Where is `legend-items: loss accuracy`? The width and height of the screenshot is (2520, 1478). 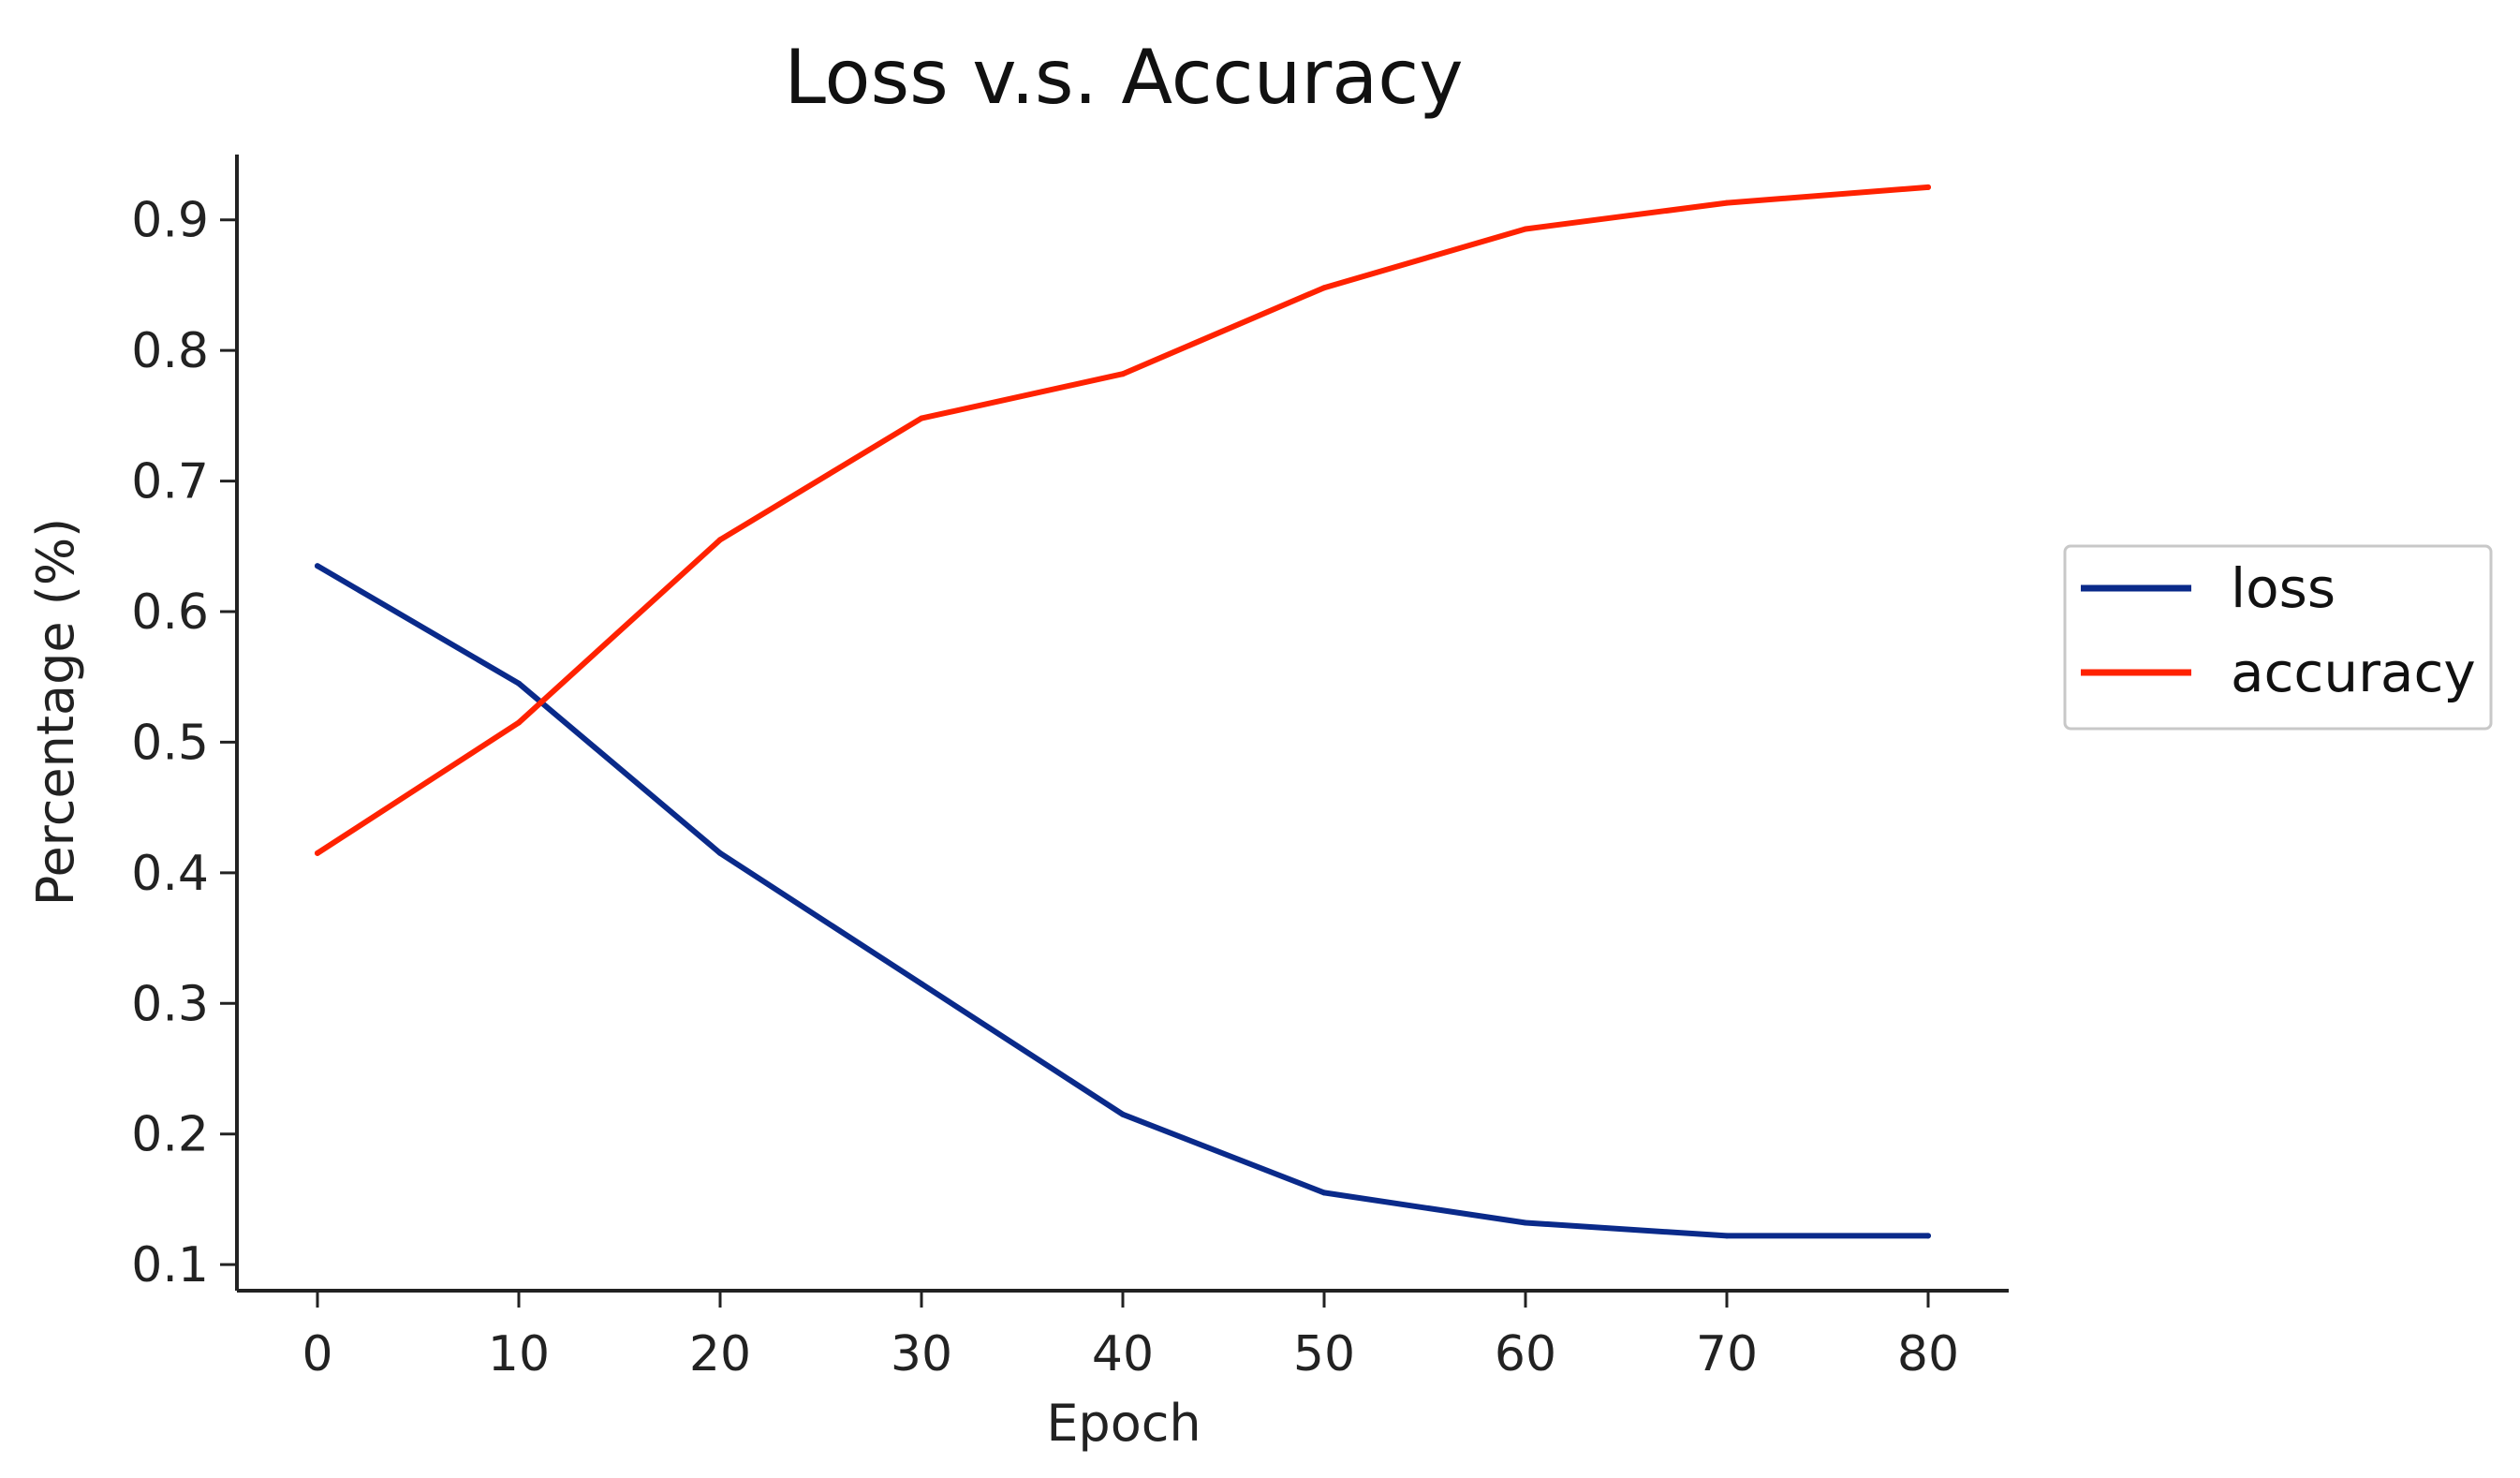
legend-items: loss accuracy is located at coordinates (2279, 630).